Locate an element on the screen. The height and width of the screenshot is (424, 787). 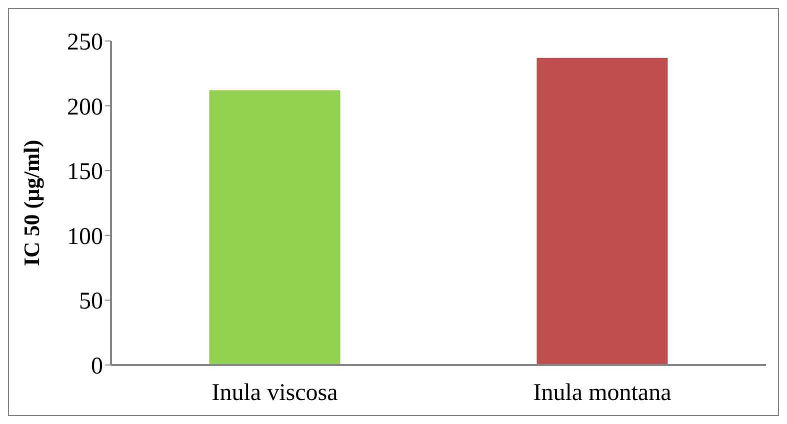
x-tick-label: Inula montana is located at coordinates (602, 393).